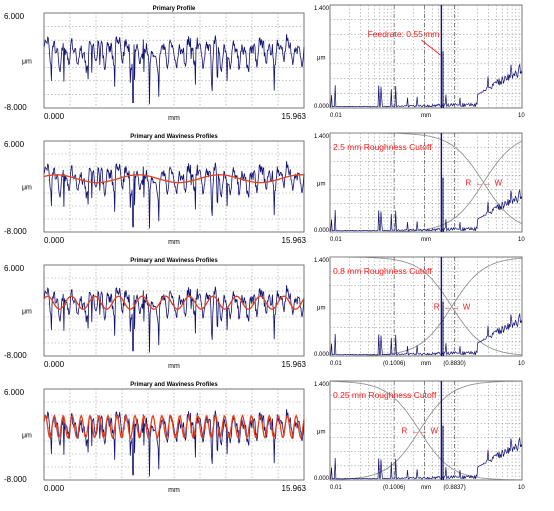  What do you see at coordinates (382, 147) in the screenshot?
I see `annotation-text: 2.5 mm Roughness Cutoff` at bounding box center [382, 147].